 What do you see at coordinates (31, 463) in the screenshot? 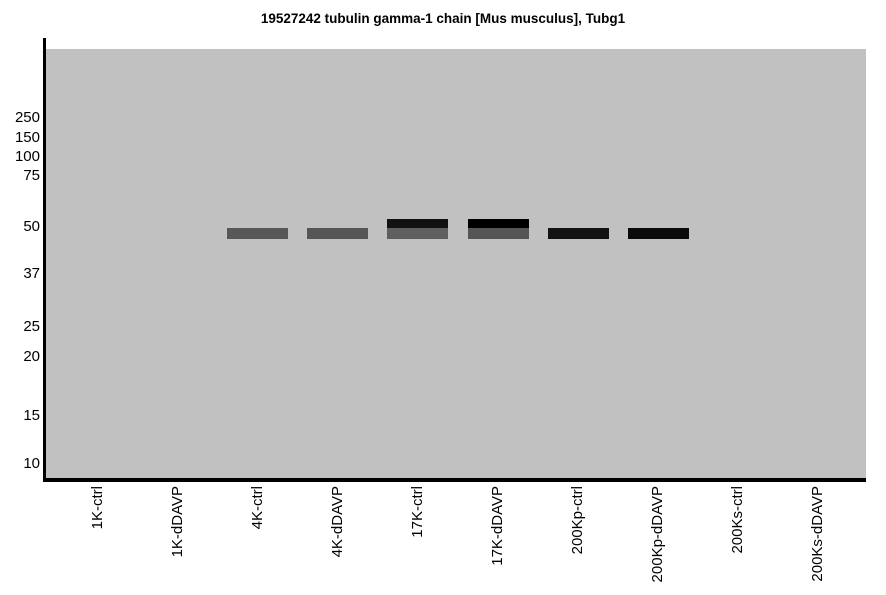
I see `y-axis-tick-label-10: 10` at bounding box center [31, 463].